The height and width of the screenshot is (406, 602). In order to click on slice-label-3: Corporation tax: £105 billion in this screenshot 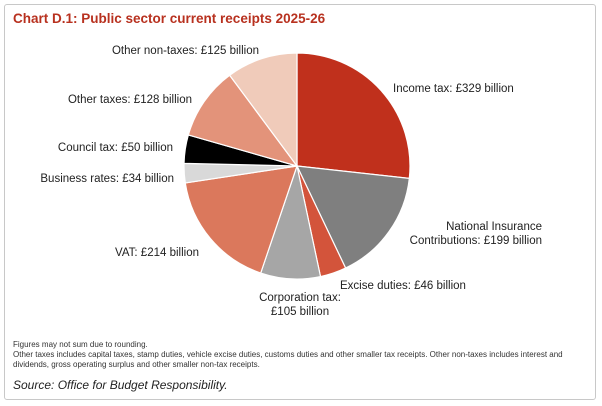, I will do `click(300, 305)`.